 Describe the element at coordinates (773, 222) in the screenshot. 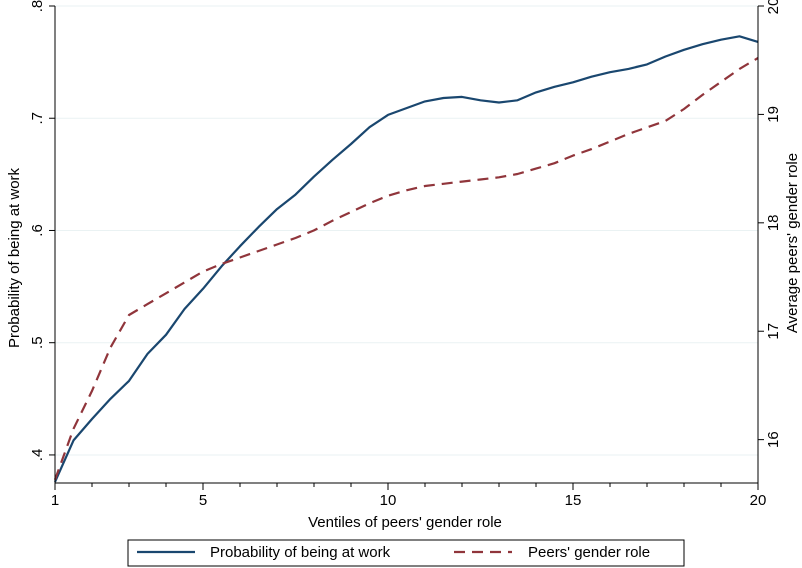

I see `y-right-tick-label-2: 18` at that location.